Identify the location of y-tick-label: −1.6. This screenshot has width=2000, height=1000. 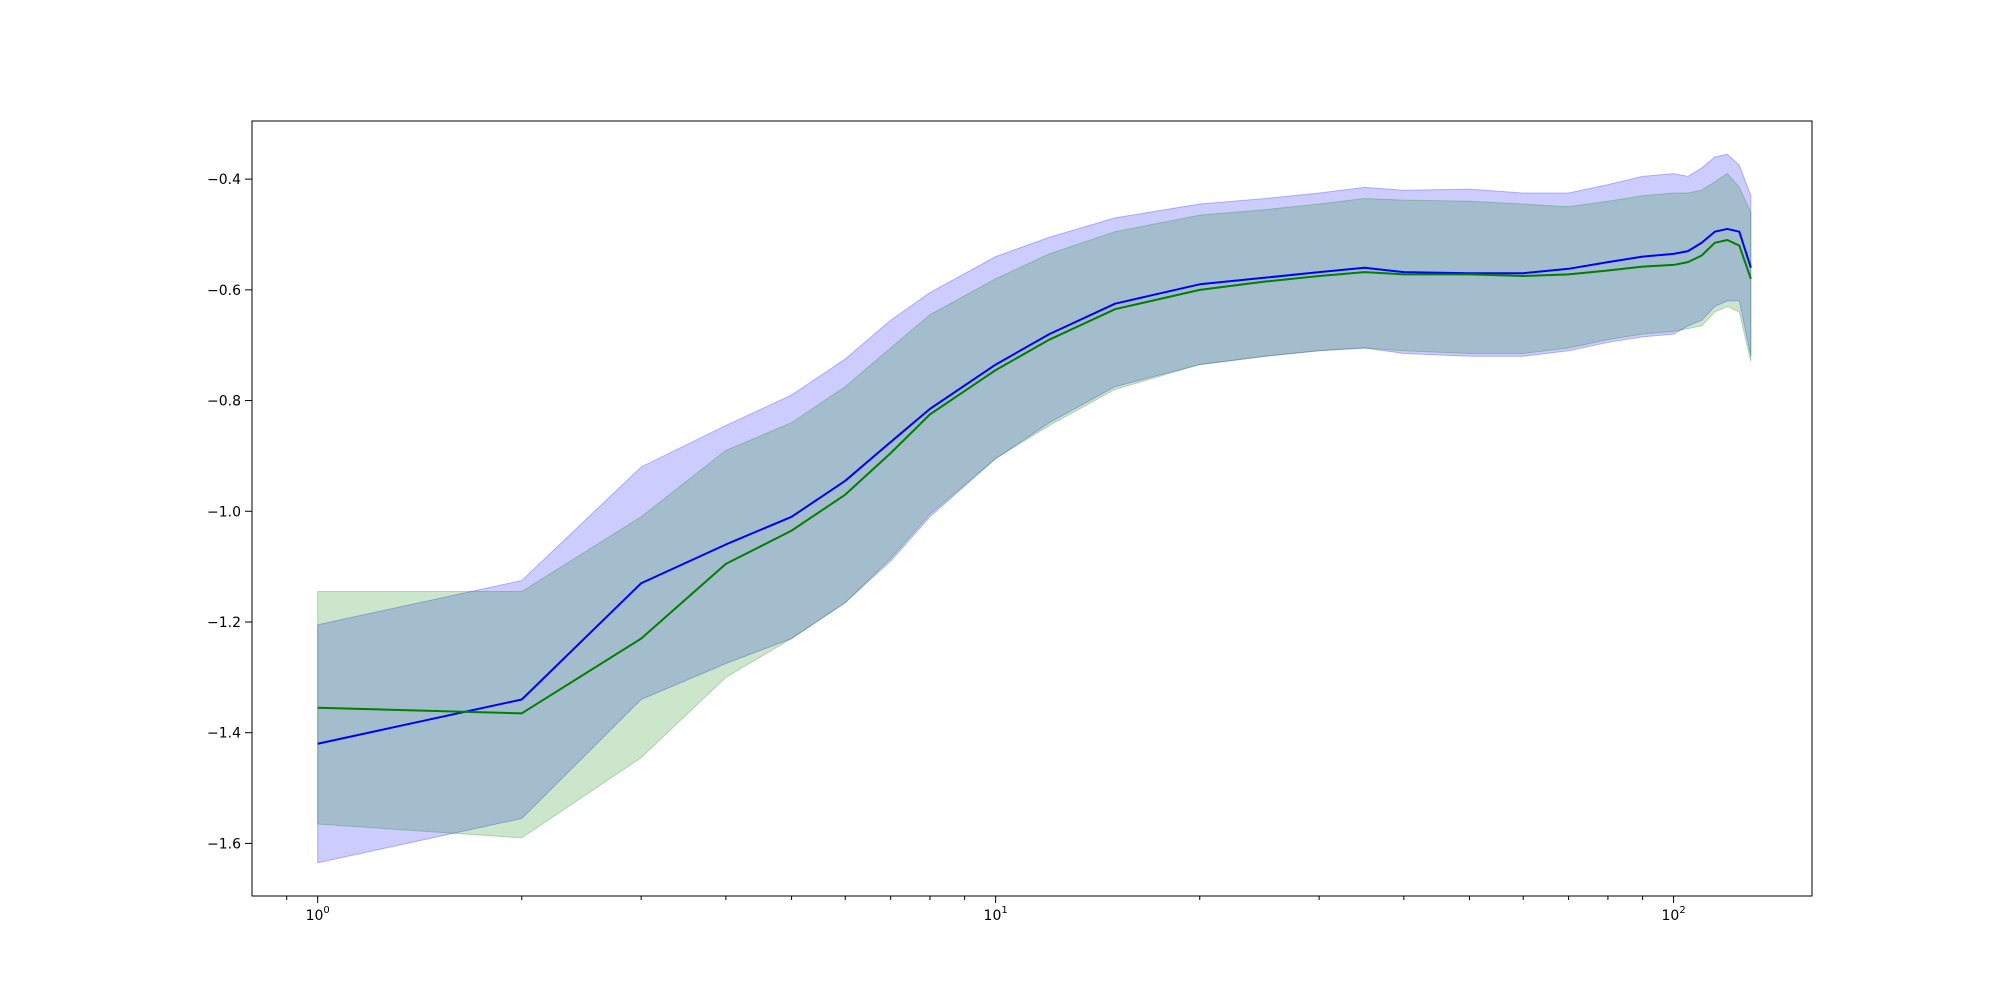
(224, 844).